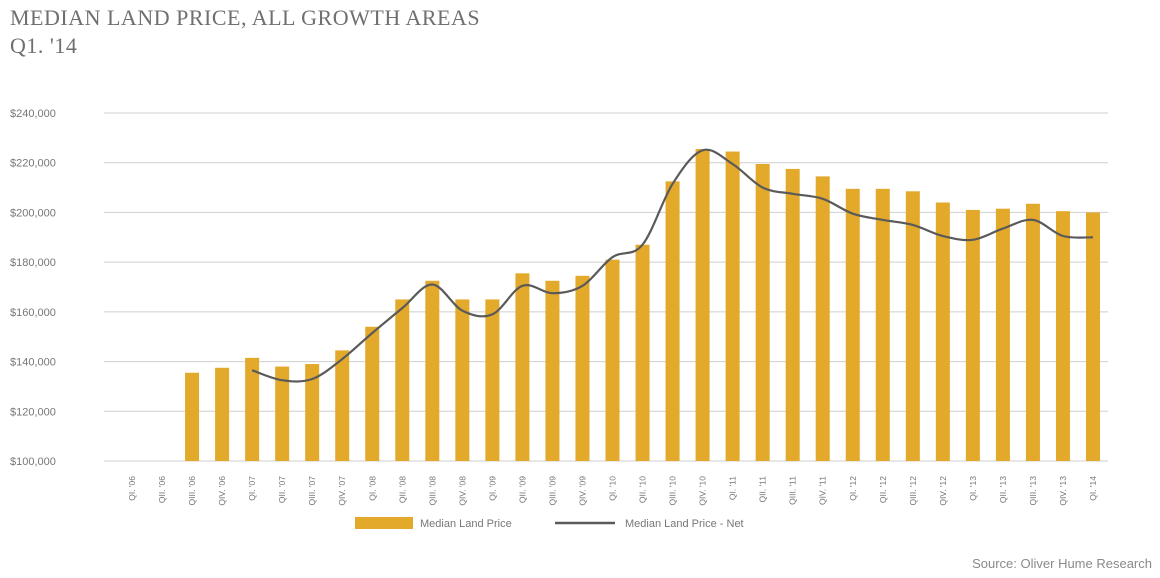 The width and height of the screenshot is (1160, 578). What do you see at coordinates (763, 489) in the screenshot?
I see `x-tick-label: QII. '11` at bounding box center [763, 489].